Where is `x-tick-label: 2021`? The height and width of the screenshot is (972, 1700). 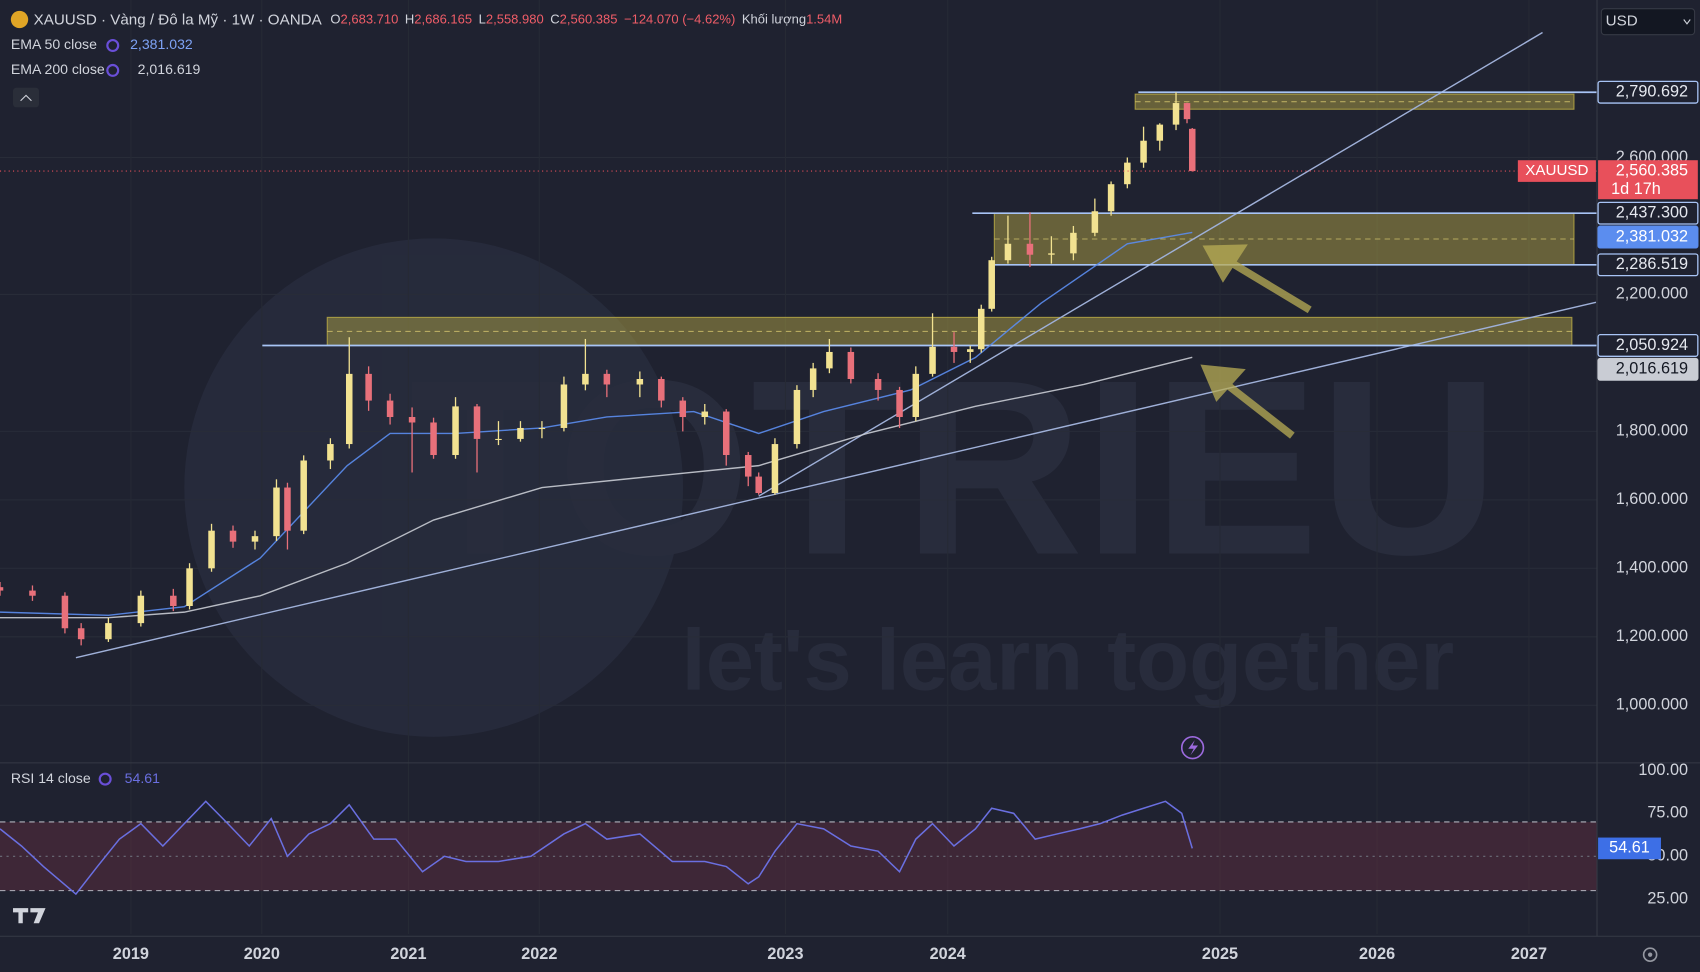 x-tick-label: 2021 is located at coordinates (408, 954).